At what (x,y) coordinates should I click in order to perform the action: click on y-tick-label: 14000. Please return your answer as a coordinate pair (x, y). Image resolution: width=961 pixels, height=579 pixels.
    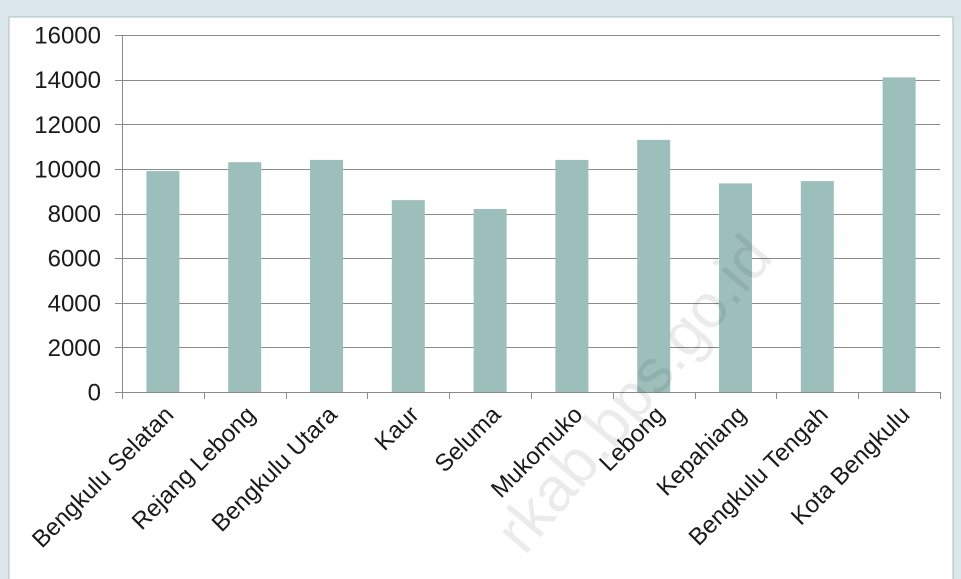
    Looking at the image, I should click on (67, 80).